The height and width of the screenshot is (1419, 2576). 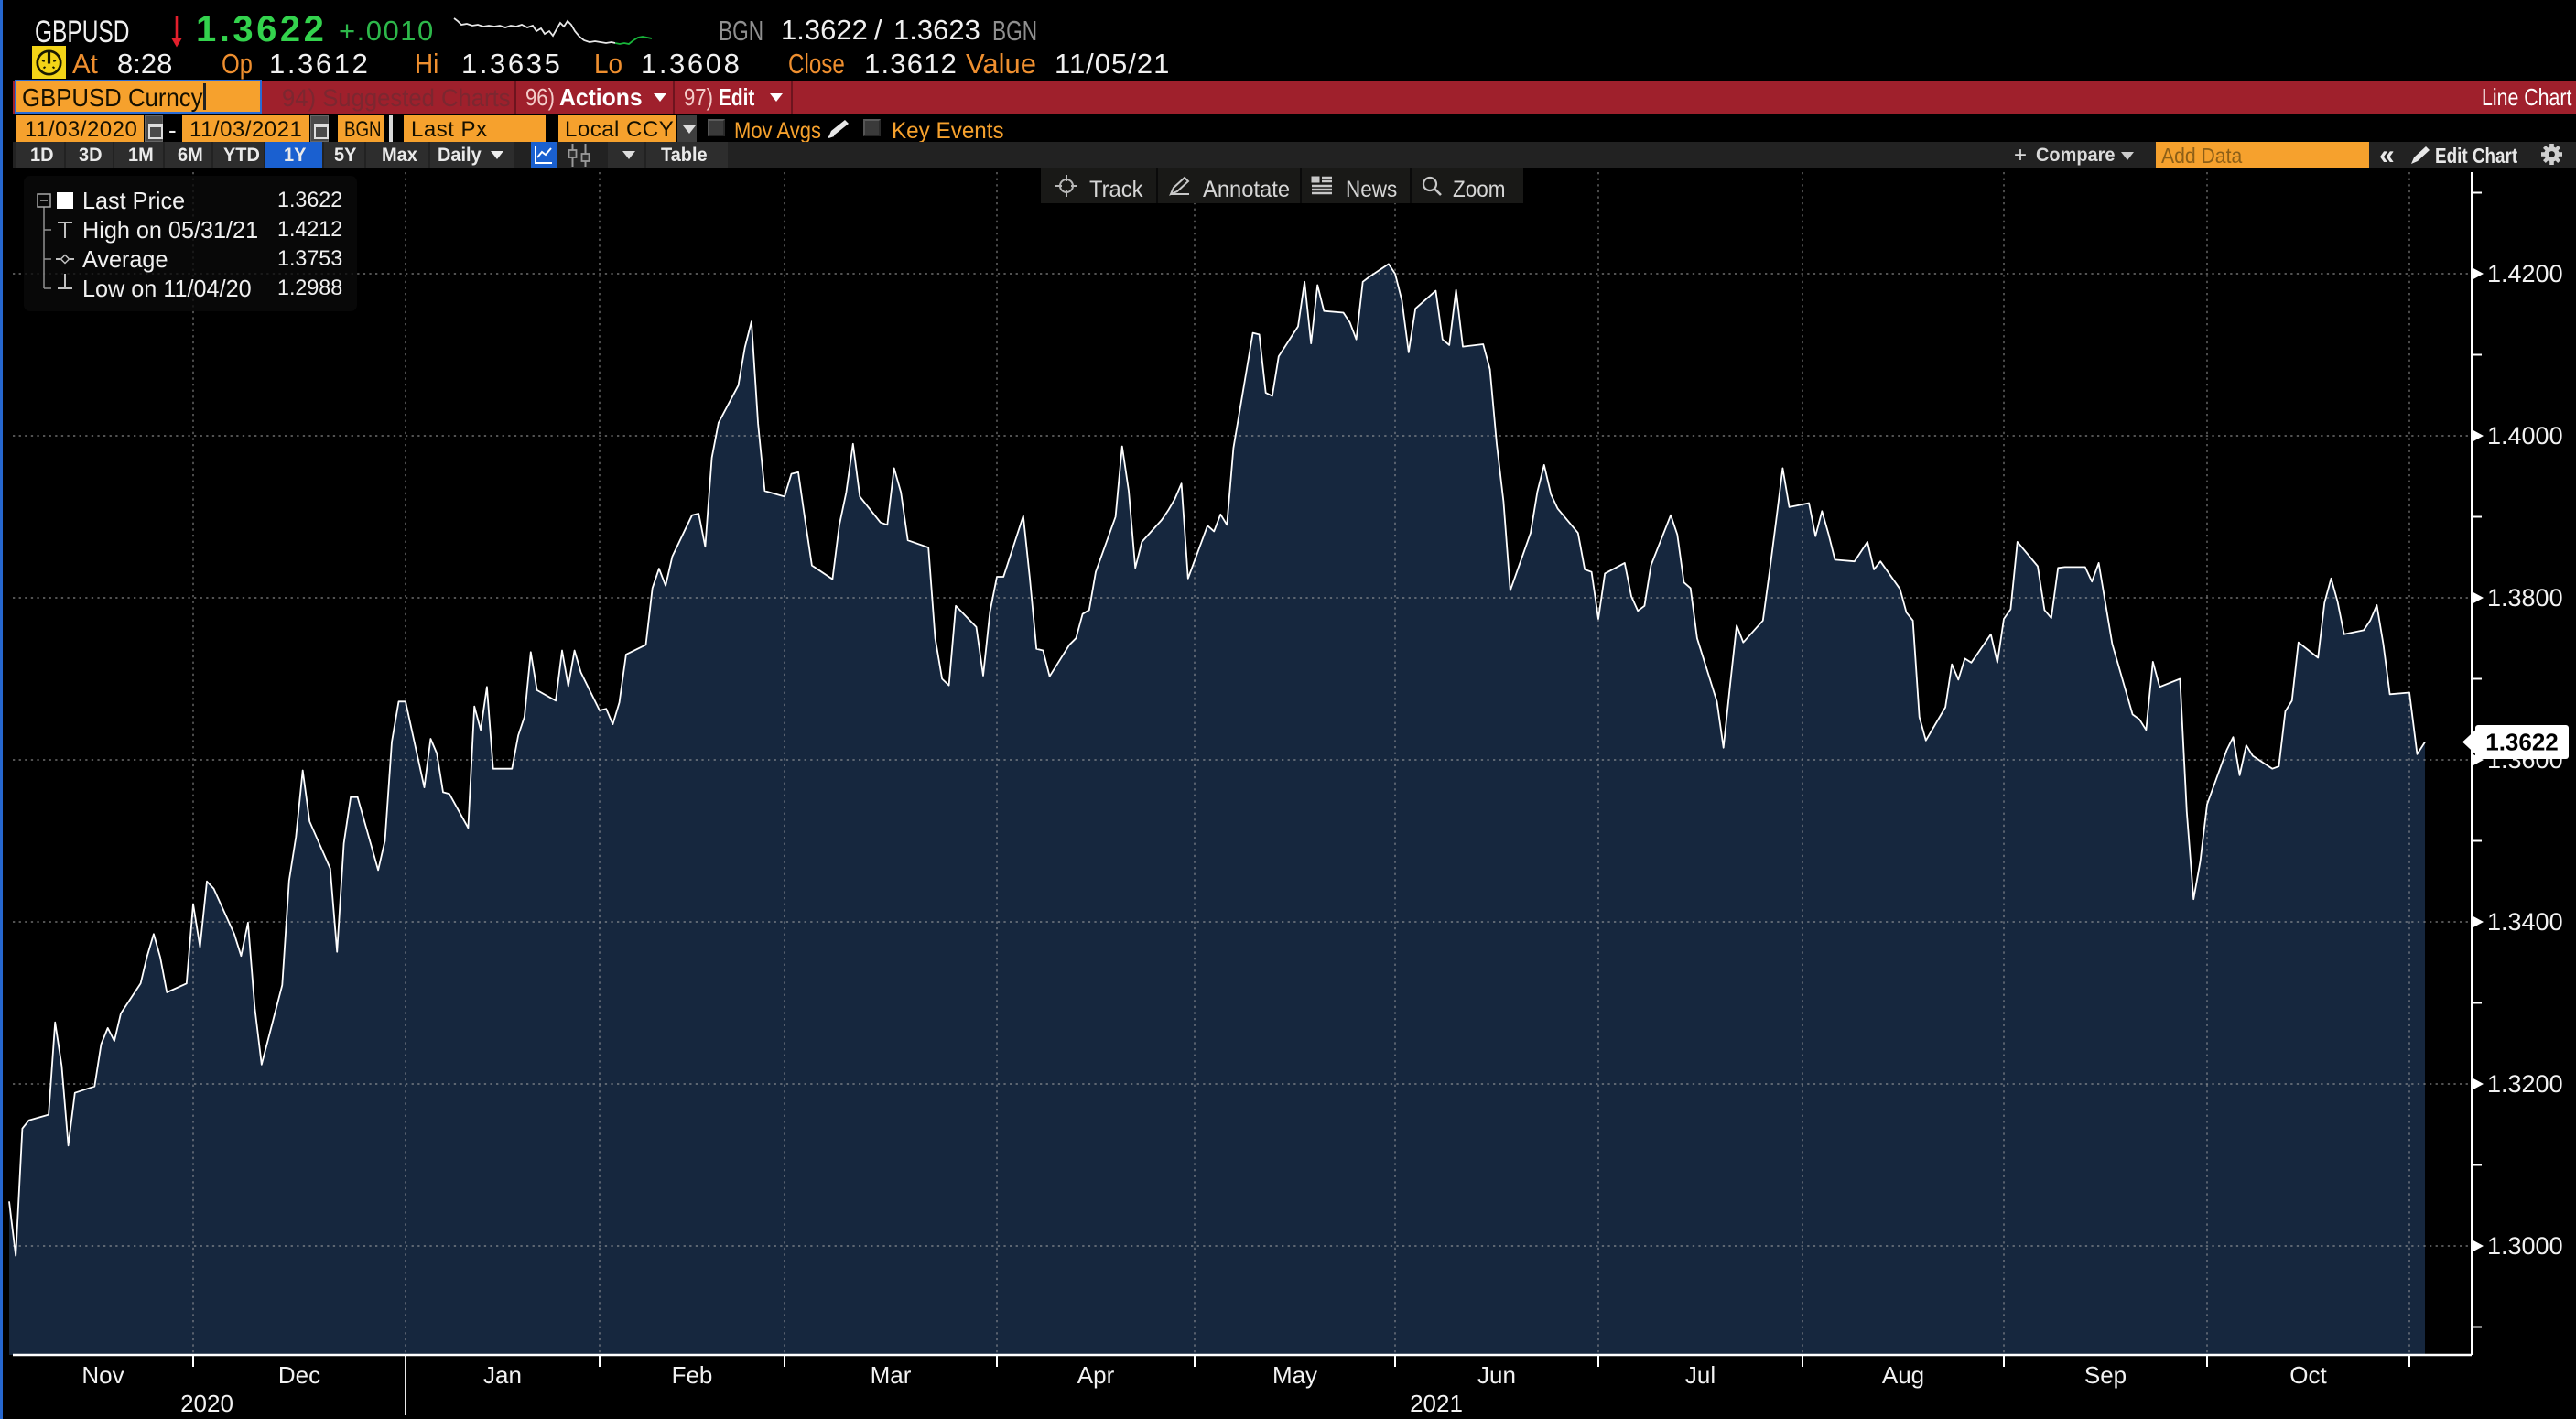 What do you see at coordinates (299, 1375) in the screenshot?
I see `svg-text: Dec` at bounding box center [299, 1375].